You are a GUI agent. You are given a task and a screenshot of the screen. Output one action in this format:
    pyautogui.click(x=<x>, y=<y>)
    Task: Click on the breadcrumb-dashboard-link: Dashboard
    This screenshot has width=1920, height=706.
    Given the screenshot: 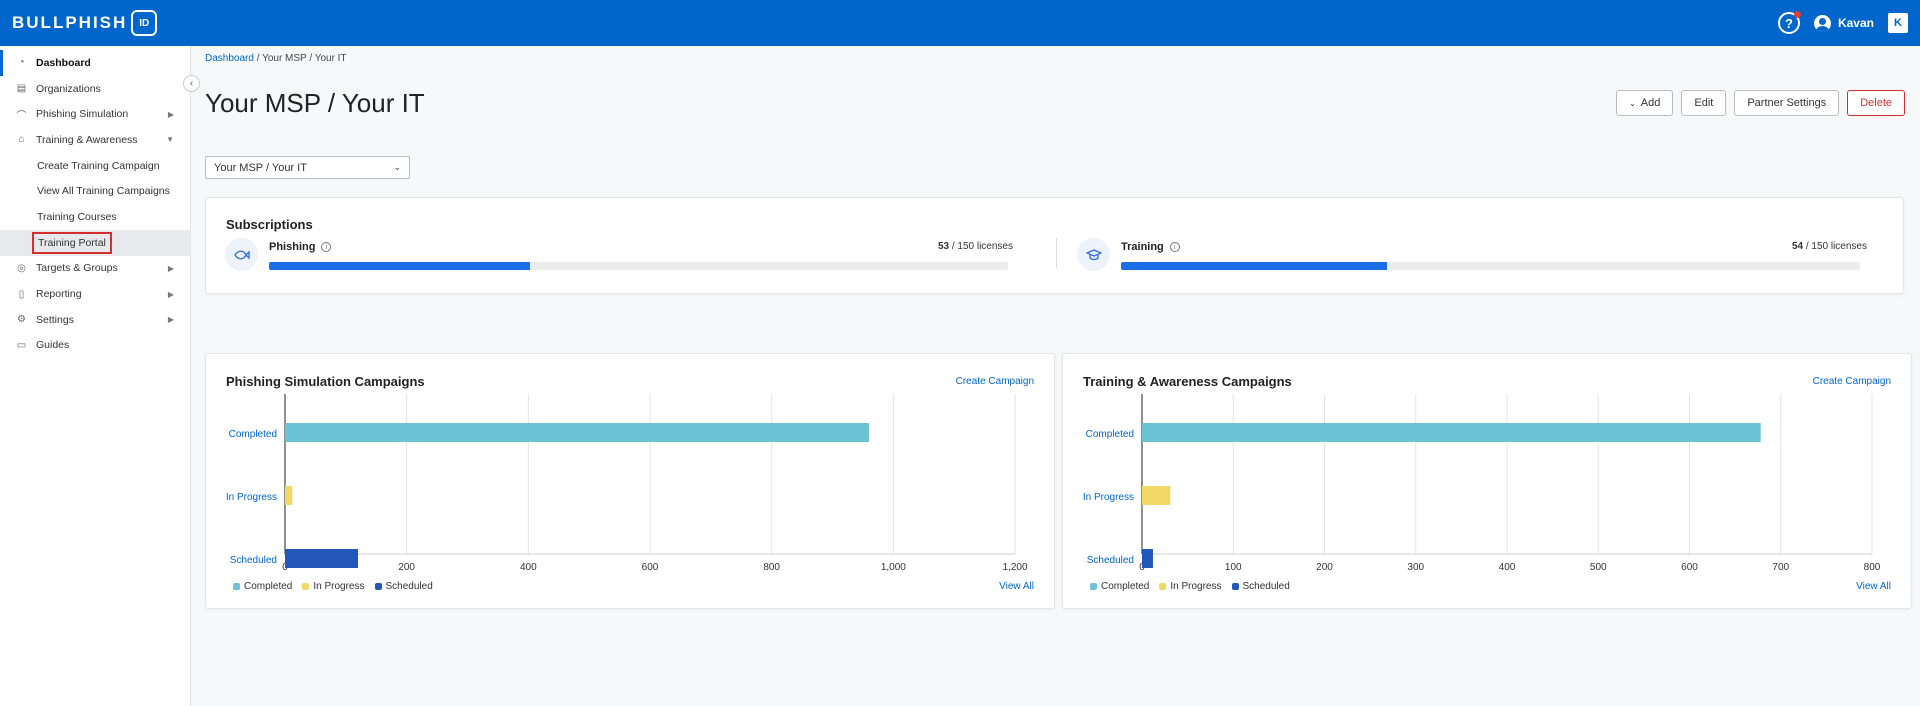 What is the action you would take?
    pyautogui.click(x=229, y=58)
    